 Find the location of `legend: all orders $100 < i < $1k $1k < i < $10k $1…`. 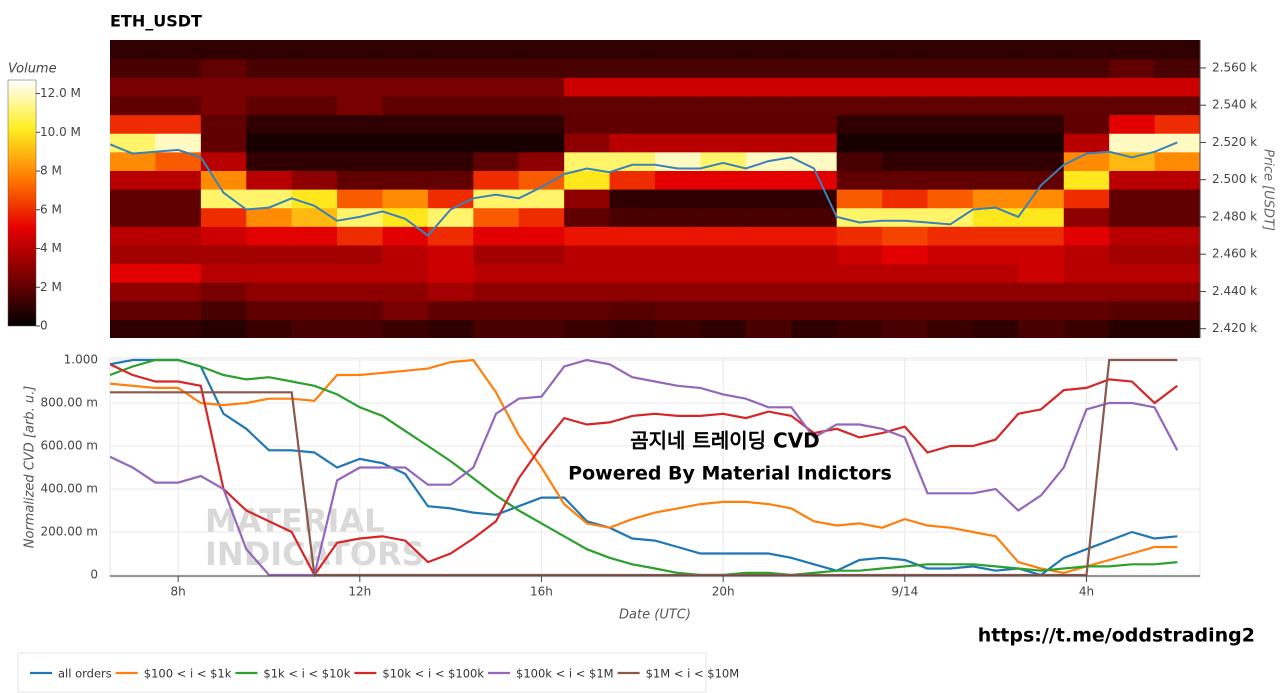

legend: all orders $100 < i < $1k $1k < i < $10k $1… is located at coordinates (384, 674).